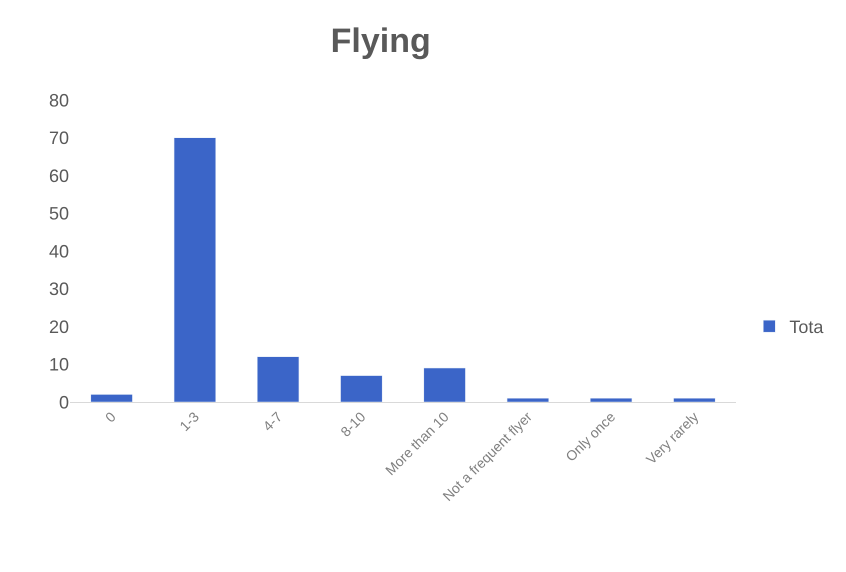 The width and height of the screenshot is (846, 572). Describe the element at coordinates (380, 41) in the screenshot. I see `chart-title: Flying` at that location.